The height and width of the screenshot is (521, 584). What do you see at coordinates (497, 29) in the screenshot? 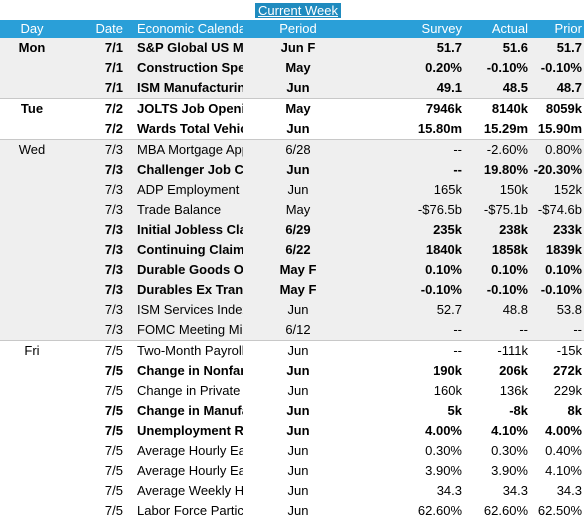
I see `header-actual: Actual` at bounding box center [497, 29].